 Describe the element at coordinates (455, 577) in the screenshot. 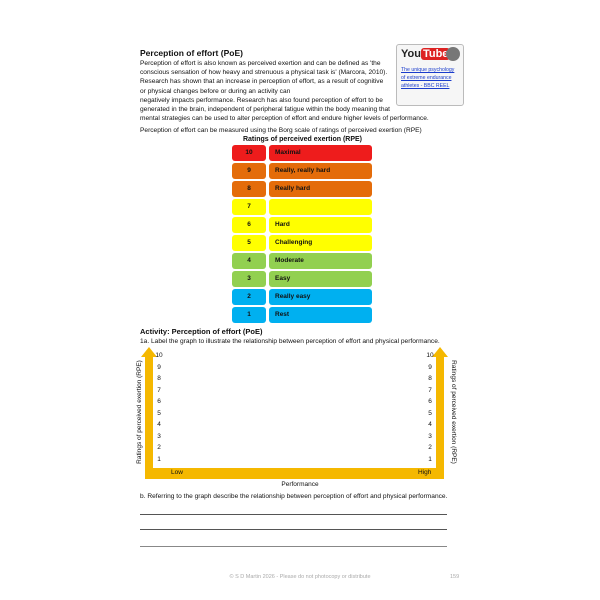

I see `page-number: 159` at that location.